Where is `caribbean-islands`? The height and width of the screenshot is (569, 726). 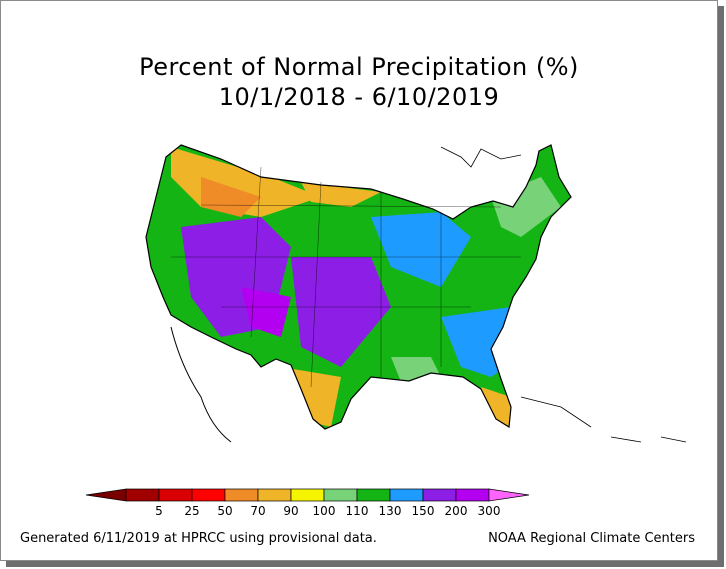 caribbean-islands is located at coordinates (603, 419).